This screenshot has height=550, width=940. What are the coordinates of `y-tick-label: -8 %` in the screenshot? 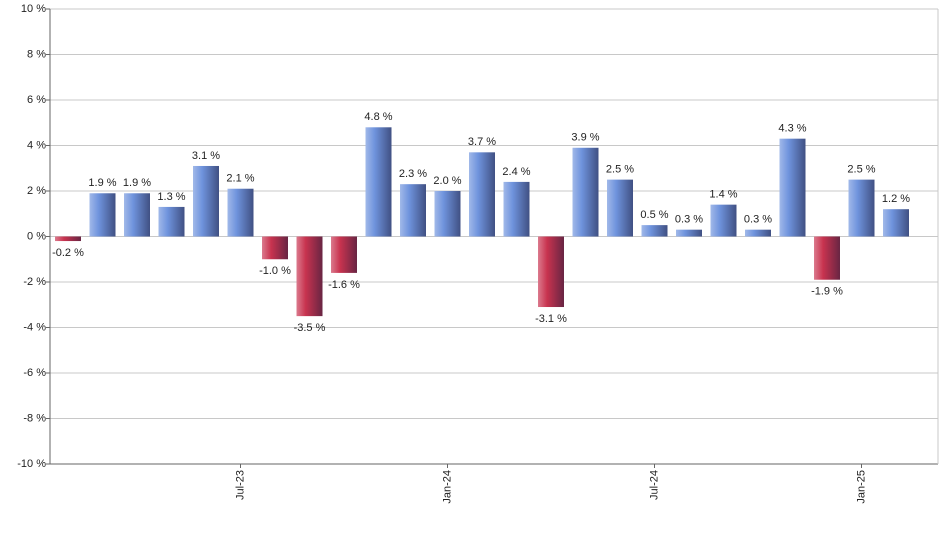 It's located at (34, 418).